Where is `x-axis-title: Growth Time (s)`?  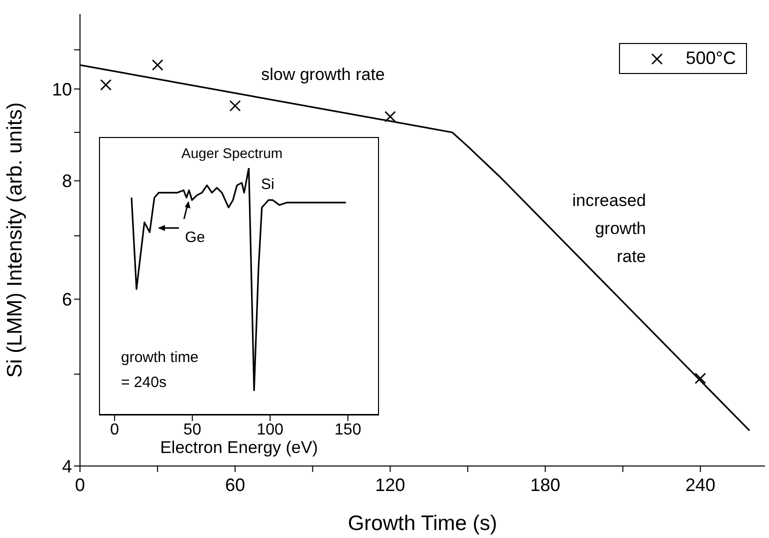 x-axis-title: Growth Time (s) is located at coordinates (423, 523).